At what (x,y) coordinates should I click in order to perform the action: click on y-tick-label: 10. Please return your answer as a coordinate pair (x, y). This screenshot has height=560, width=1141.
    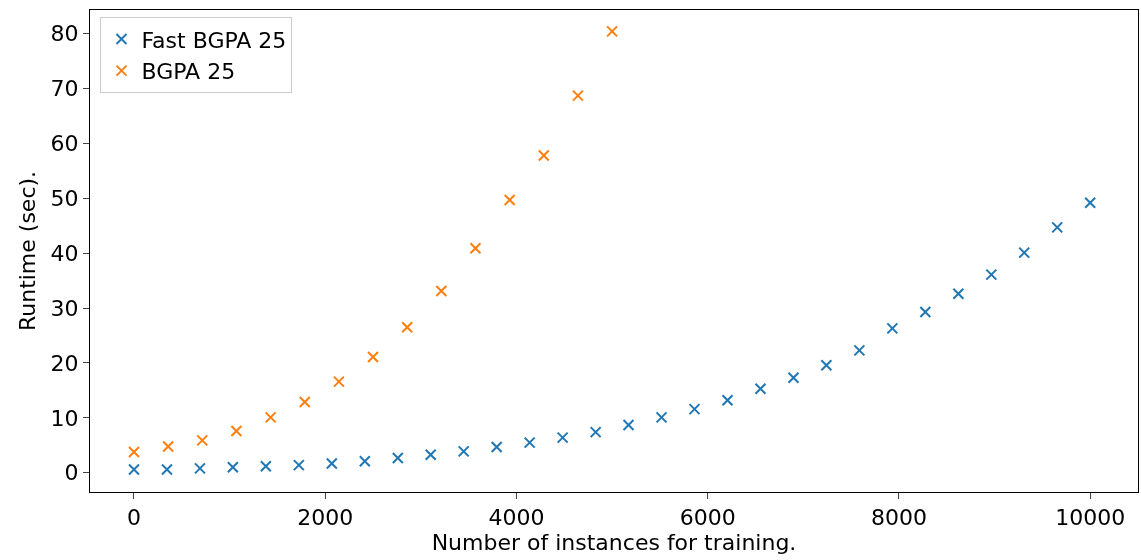
    Looking at the image, I should click on (64, 418).